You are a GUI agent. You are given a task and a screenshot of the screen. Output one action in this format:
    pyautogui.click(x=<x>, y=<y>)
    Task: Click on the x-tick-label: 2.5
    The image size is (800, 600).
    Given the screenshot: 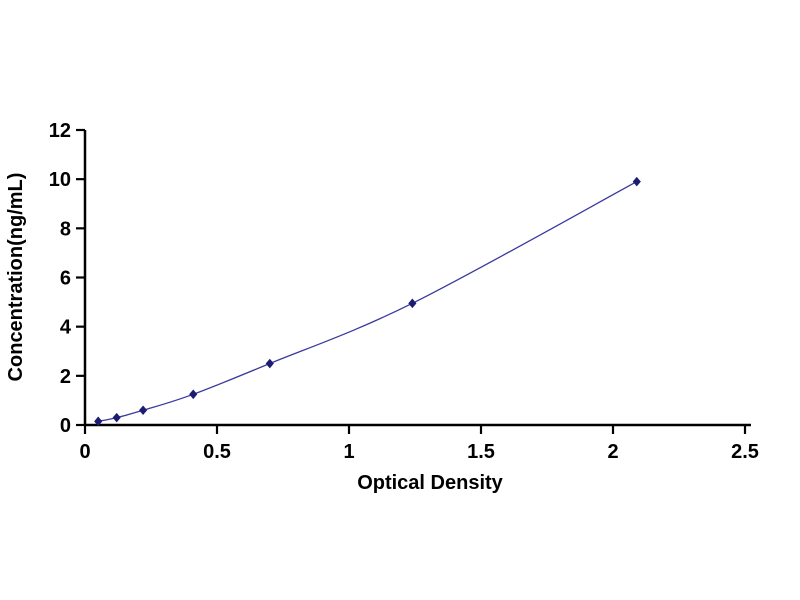 What is the action you would take?
    pyautogui.click(x=745, y=452)
    